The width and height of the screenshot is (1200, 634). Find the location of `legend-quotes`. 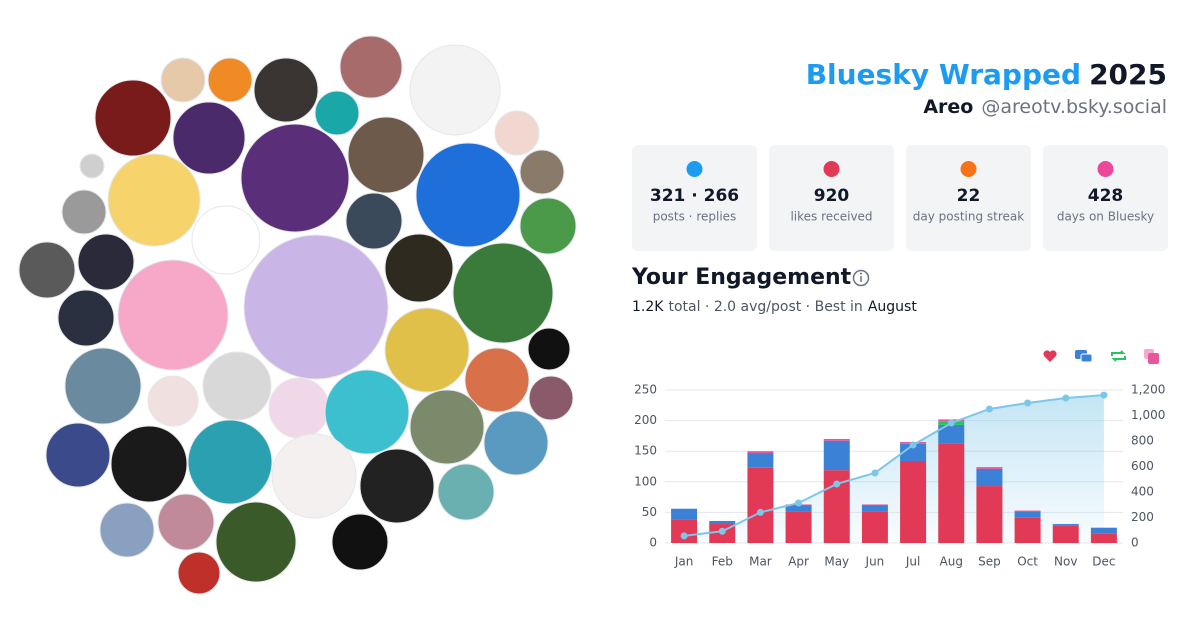

legend-quotes is located at coordinates (1151, 356).